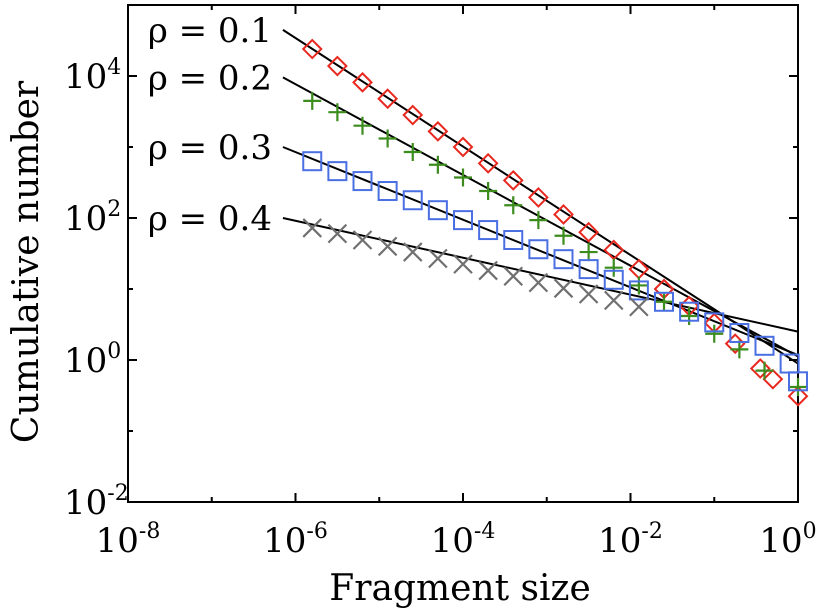 This screenshot has width=830, height=614. Describe the element at coordinates (463, 540) in the screenshot. I see `x-tick-label: 10⁻⁴` at that location.